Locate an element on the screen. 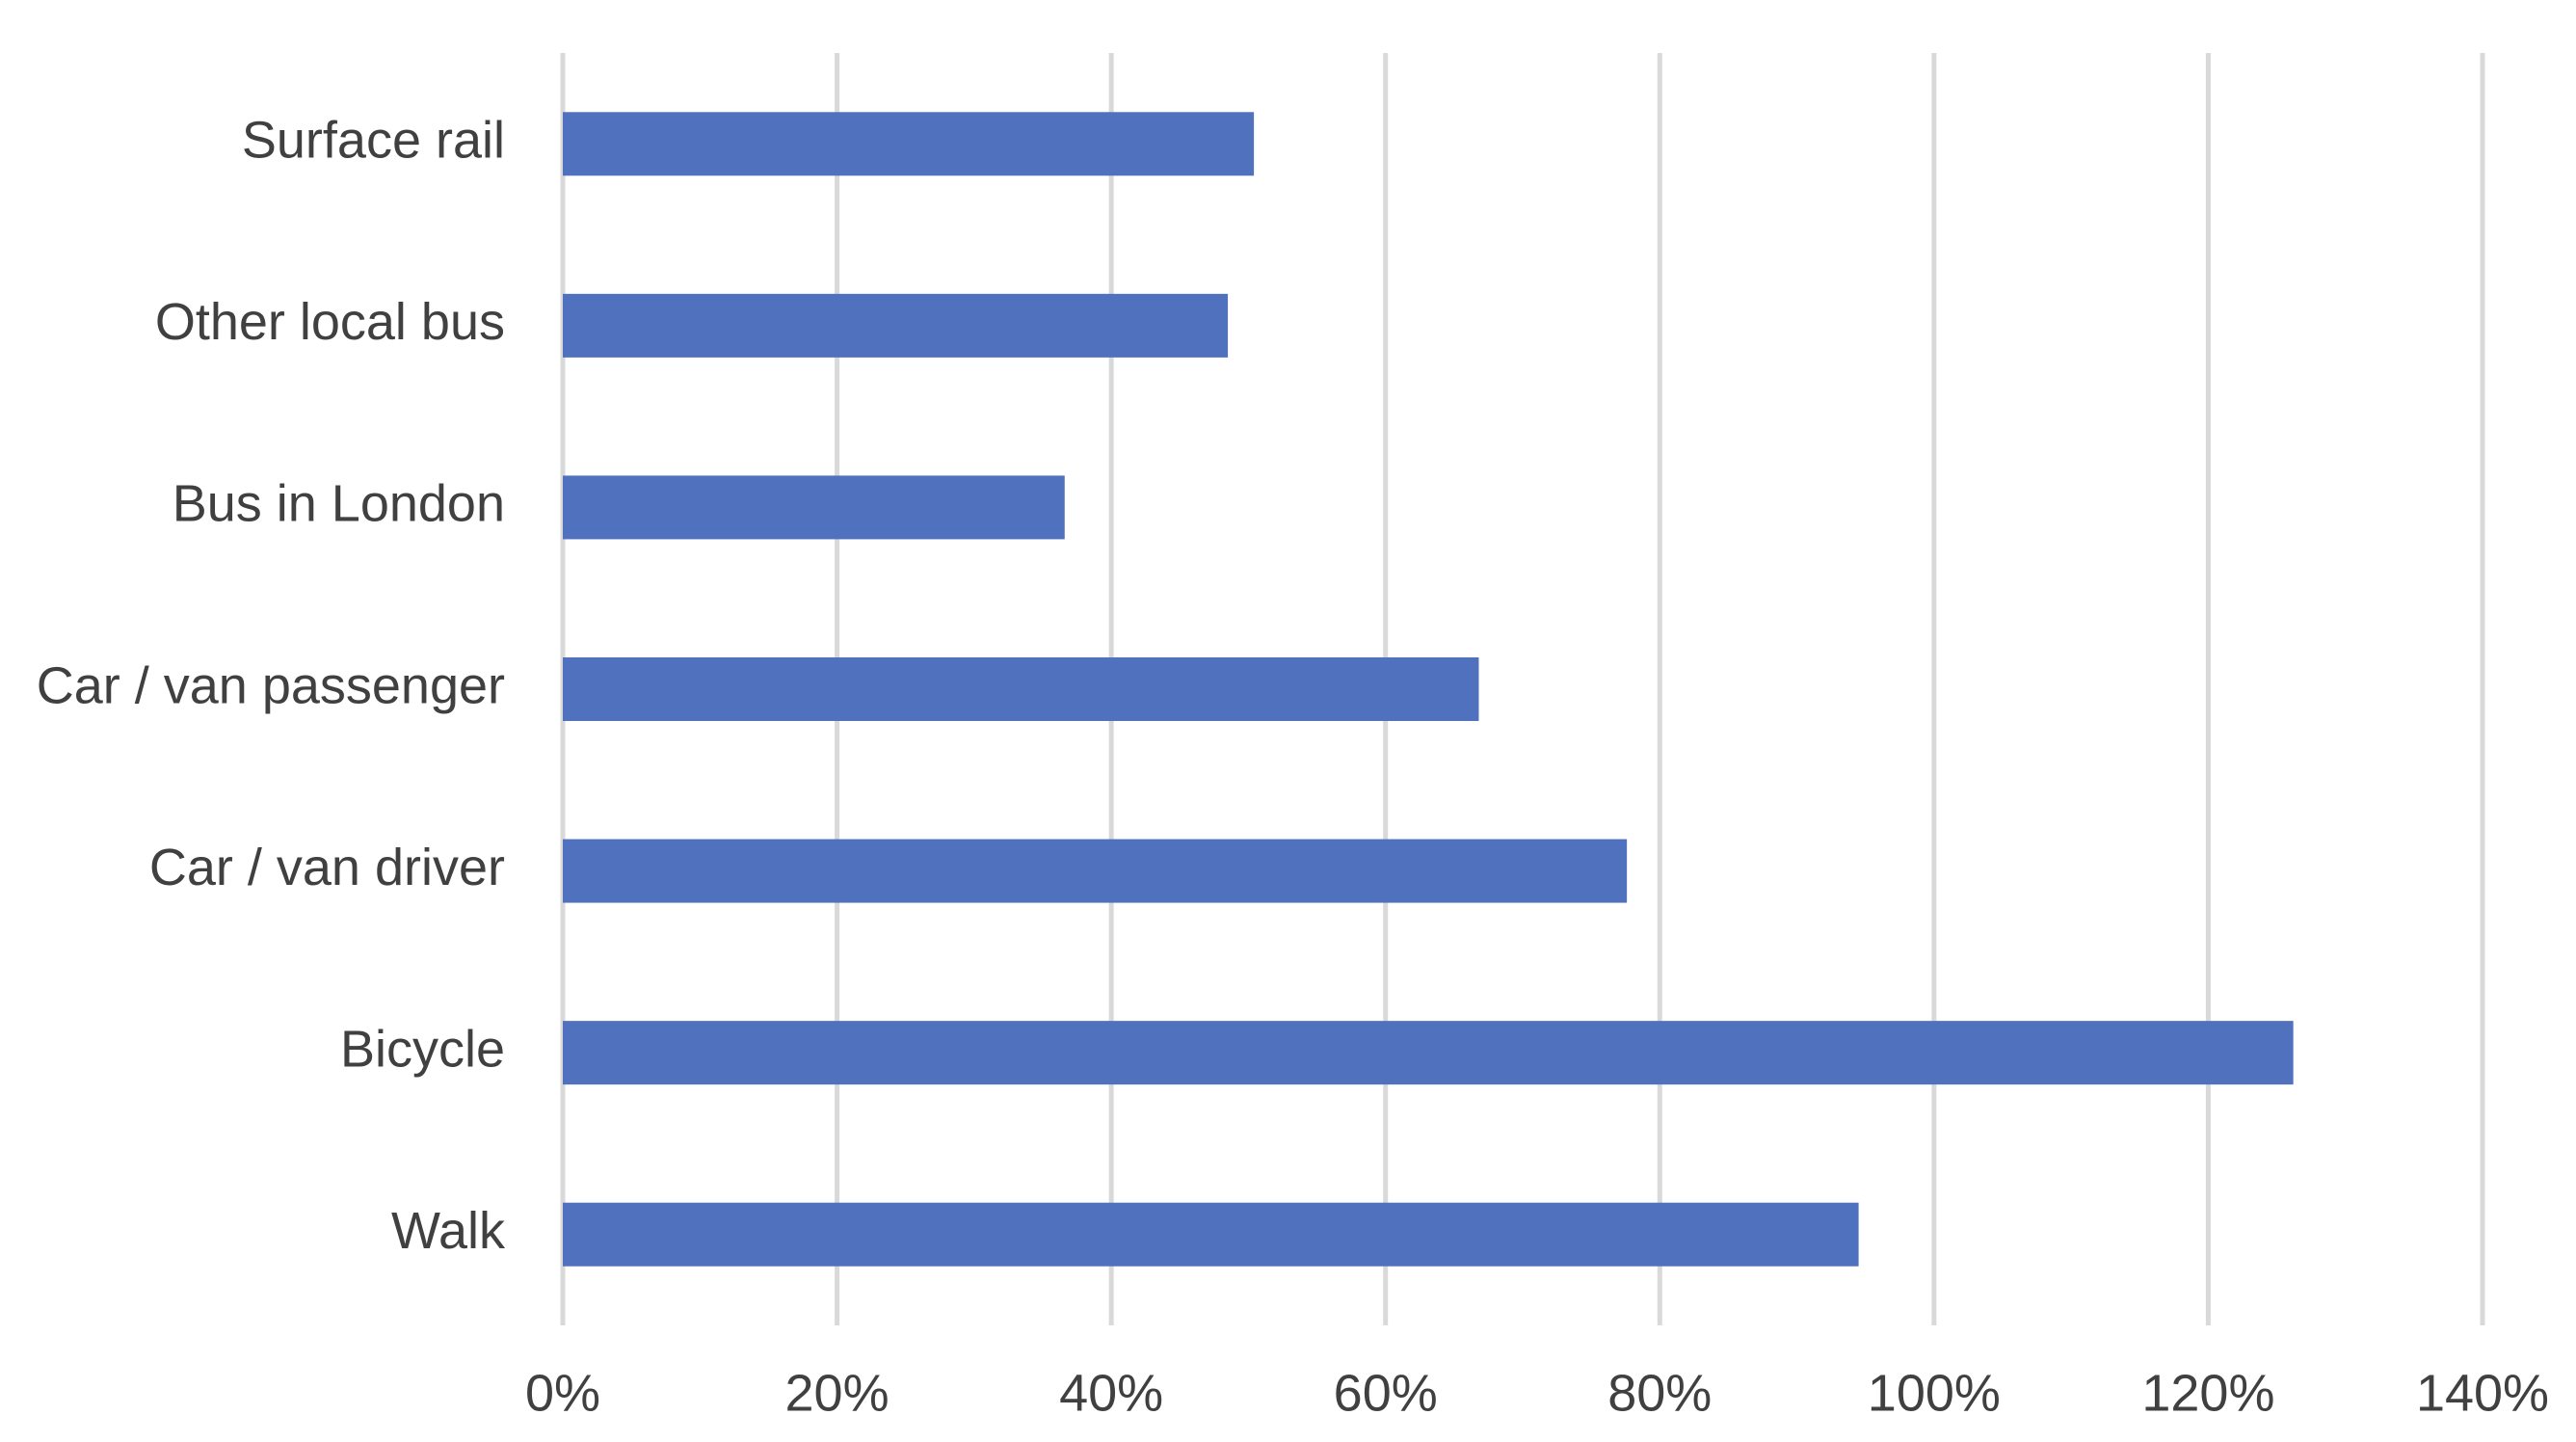  y-tick-label: Car / van passenger is located at coordinates (271, 685).